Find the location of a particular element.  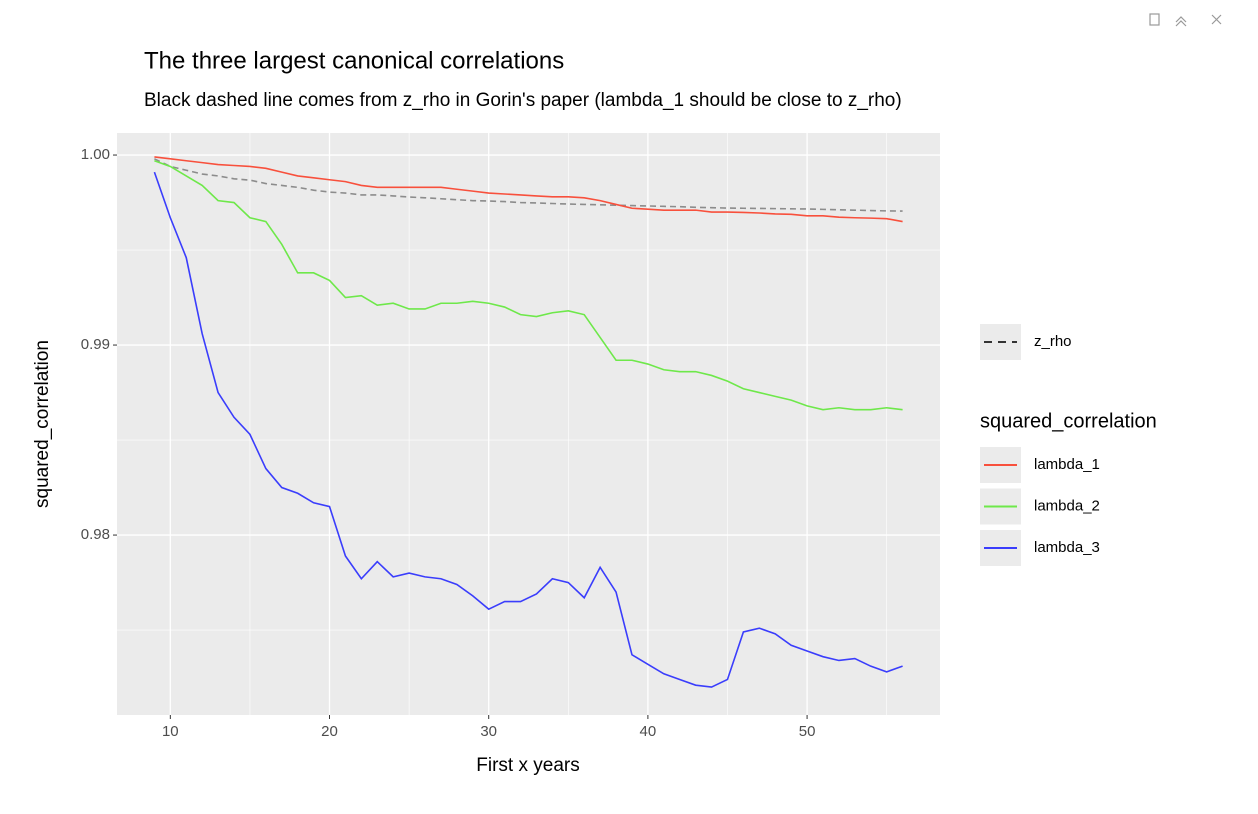

y-tick-label: 0.98 is located at coordinates (95, 534).